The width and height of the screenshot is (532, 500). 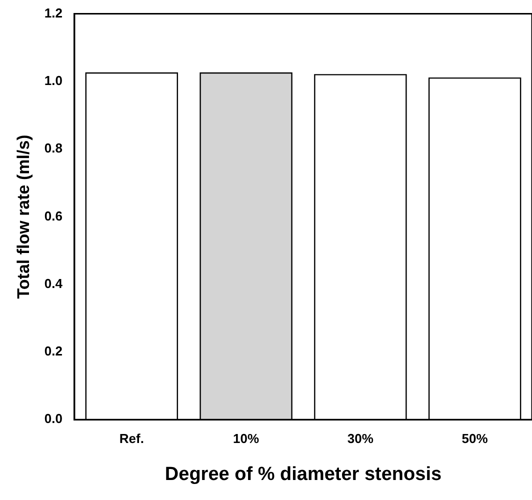 What do you see at coordinates (54, 283) in the screenshot?
I see `y-tick-label: 0.4` at bounding box center [54, 283].